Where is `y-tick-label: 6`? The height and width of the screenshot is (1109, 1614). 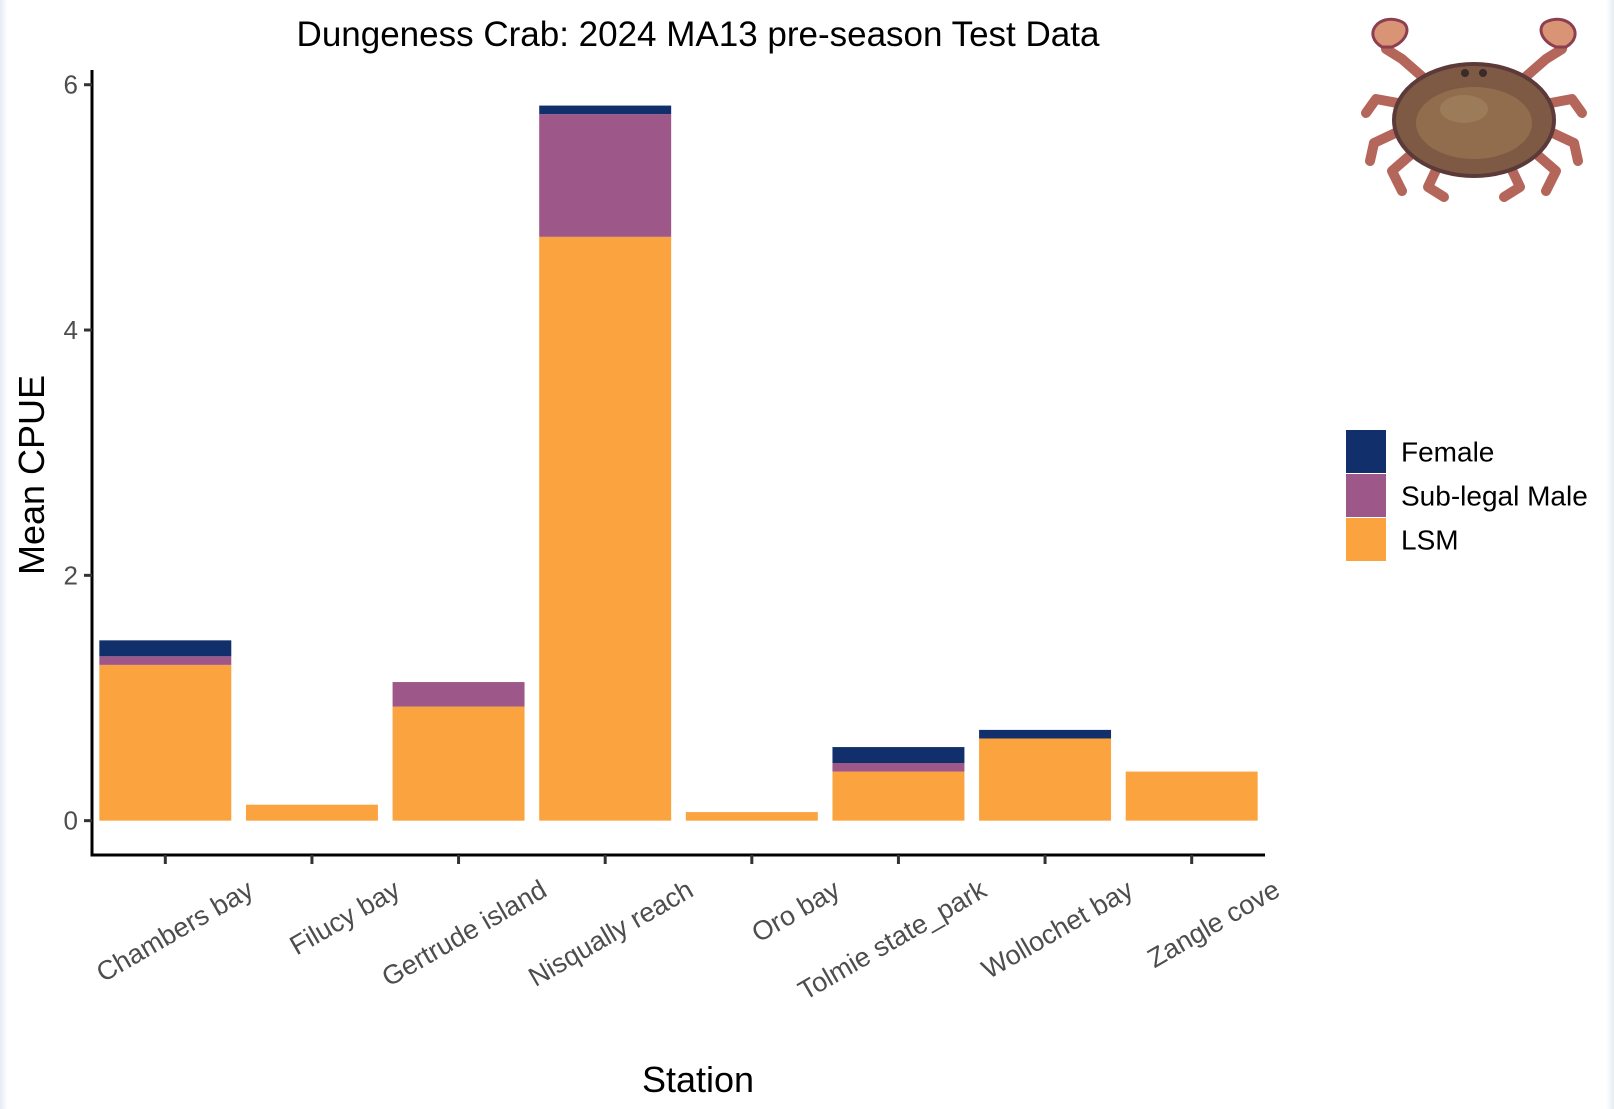
y-tick-label: 6 is located at coordinates (71, 85).